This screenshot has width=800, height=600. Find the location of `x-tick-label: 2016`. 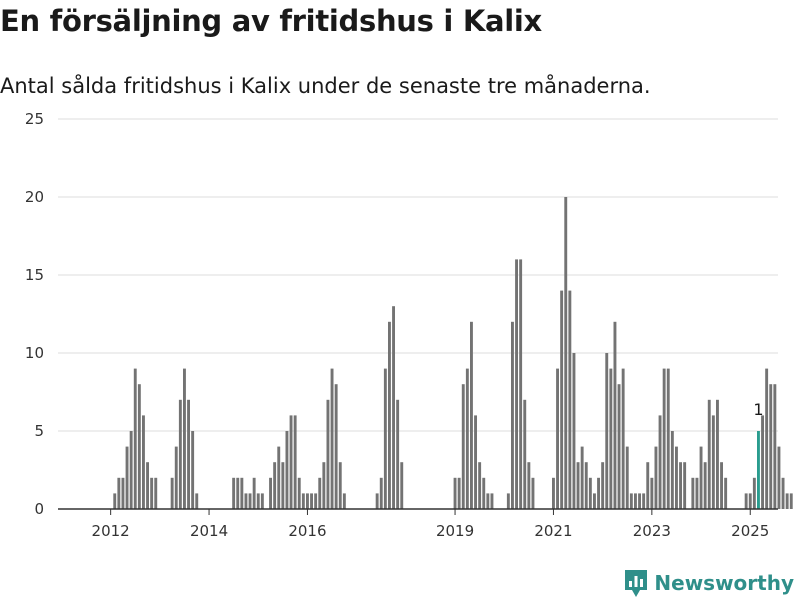

x-tick-label: 2016 is located at coordinates (307, 531).